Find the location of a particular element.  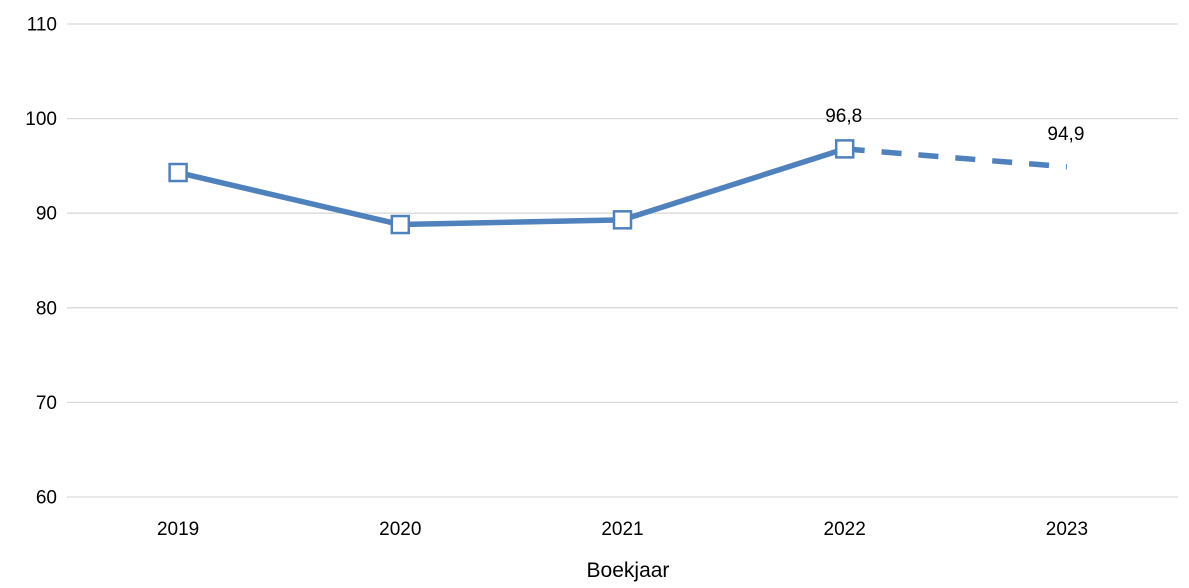

series-line is located at coordinates (621, 187).